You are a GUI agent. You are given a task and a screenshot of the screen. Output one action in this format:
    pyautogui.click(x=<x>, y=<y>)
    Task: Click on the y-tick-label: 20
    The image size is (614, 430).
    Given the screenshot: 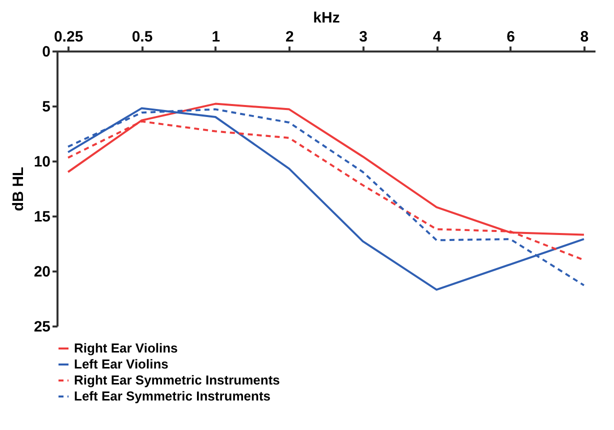 What is the action you would take?
    pyautogui.click(x=42, y=272)
    